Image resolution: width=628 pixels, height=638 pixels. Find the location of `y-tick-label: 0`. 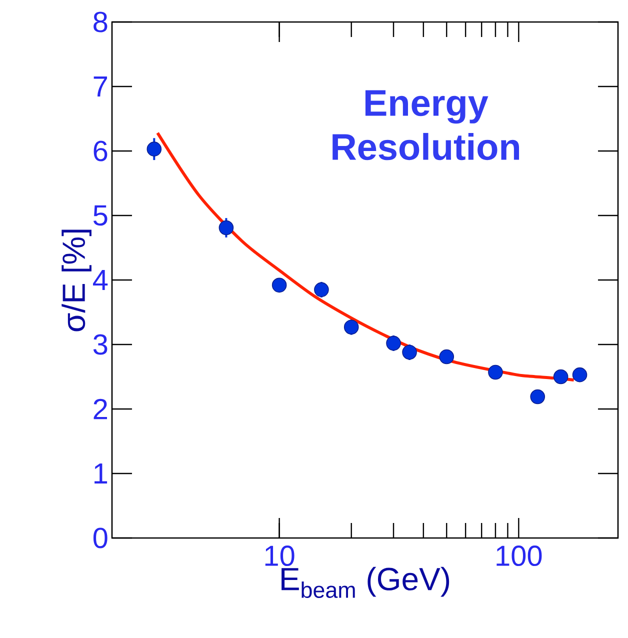

y-tick-label: 0 is located at coordinates (100, 538).